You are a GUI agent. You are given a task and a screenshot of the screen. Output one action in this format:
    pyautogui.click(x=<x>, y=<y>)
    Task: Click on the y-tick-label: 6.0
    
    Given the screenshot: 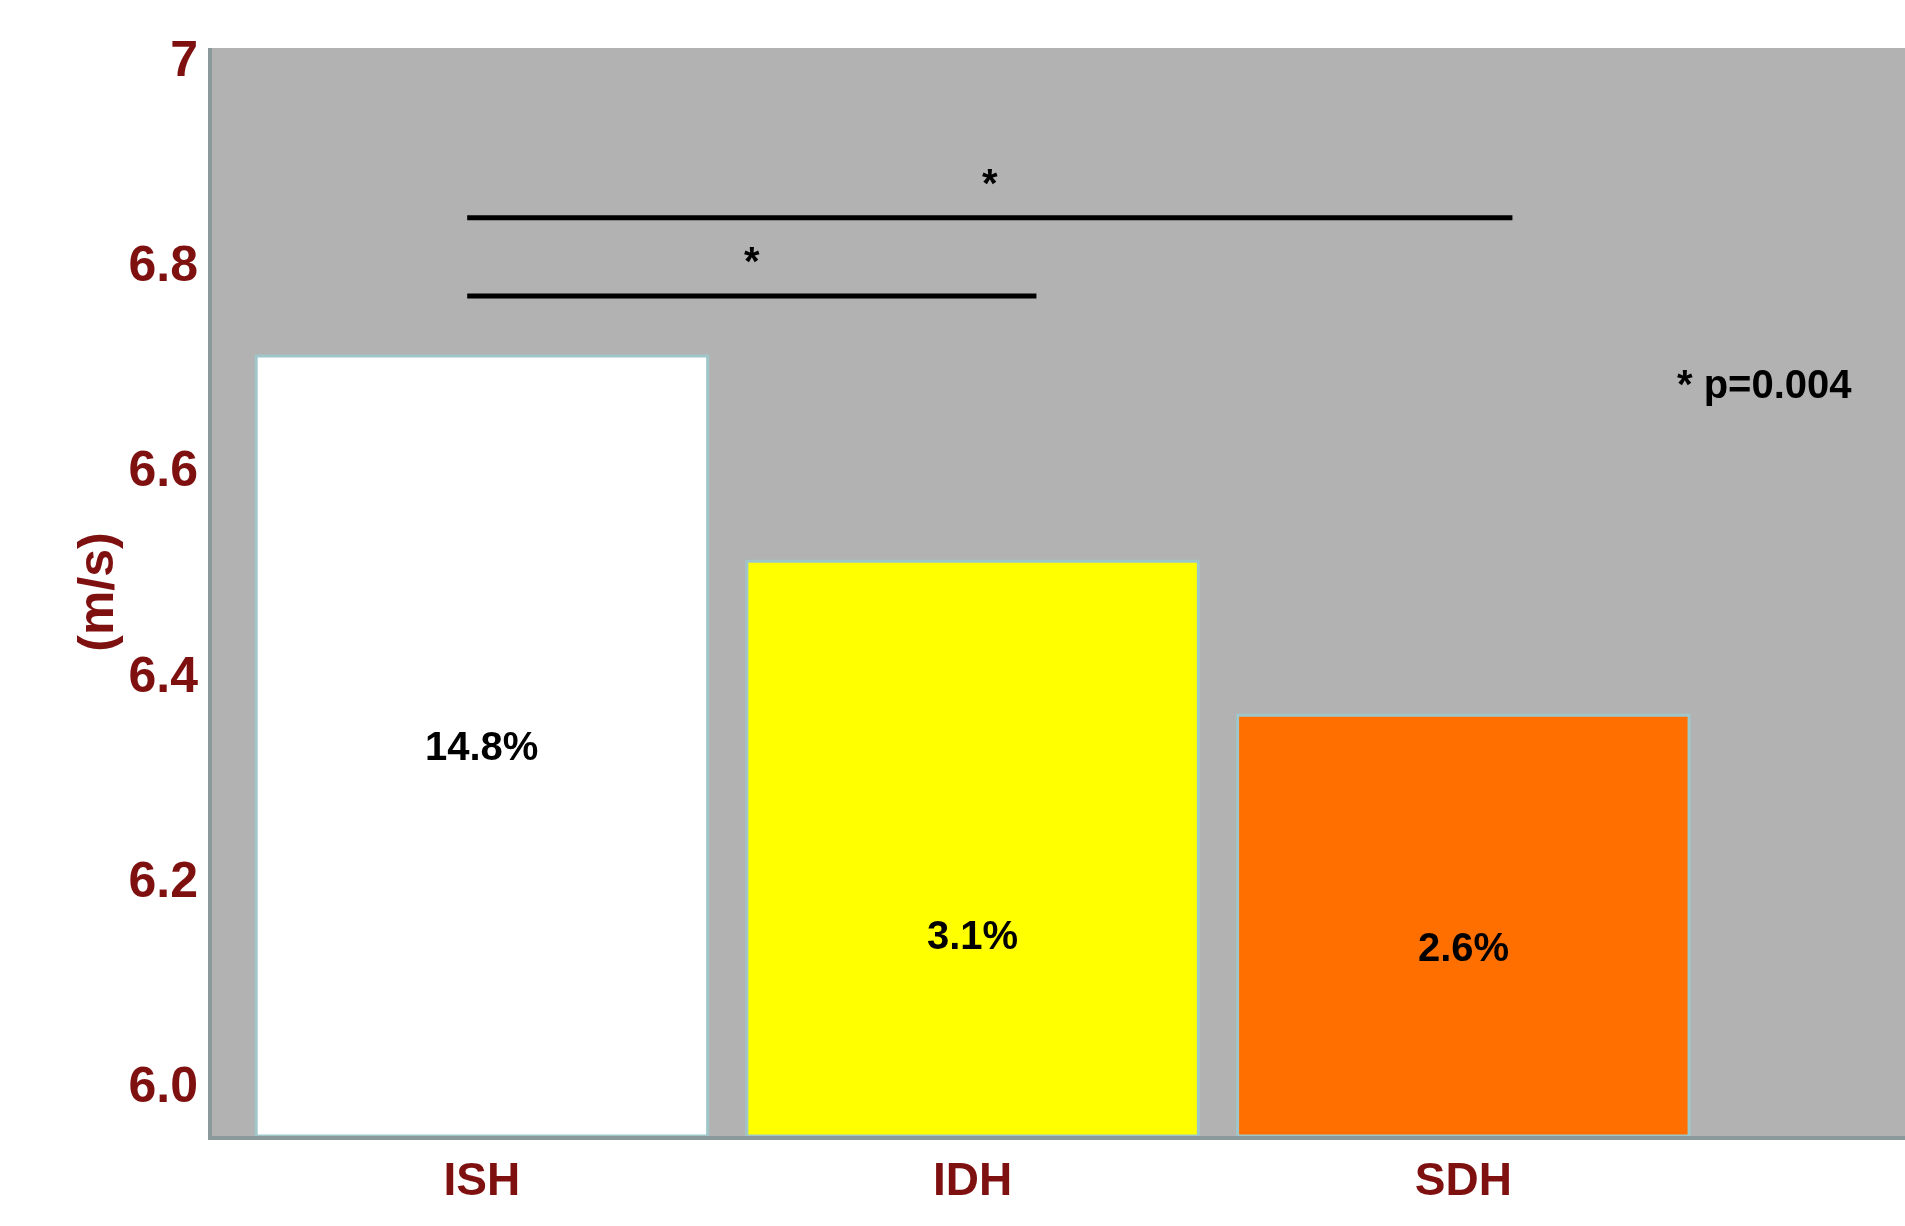 What is the action you would take?
    pyautogui.click(x=163, y=1085)
    